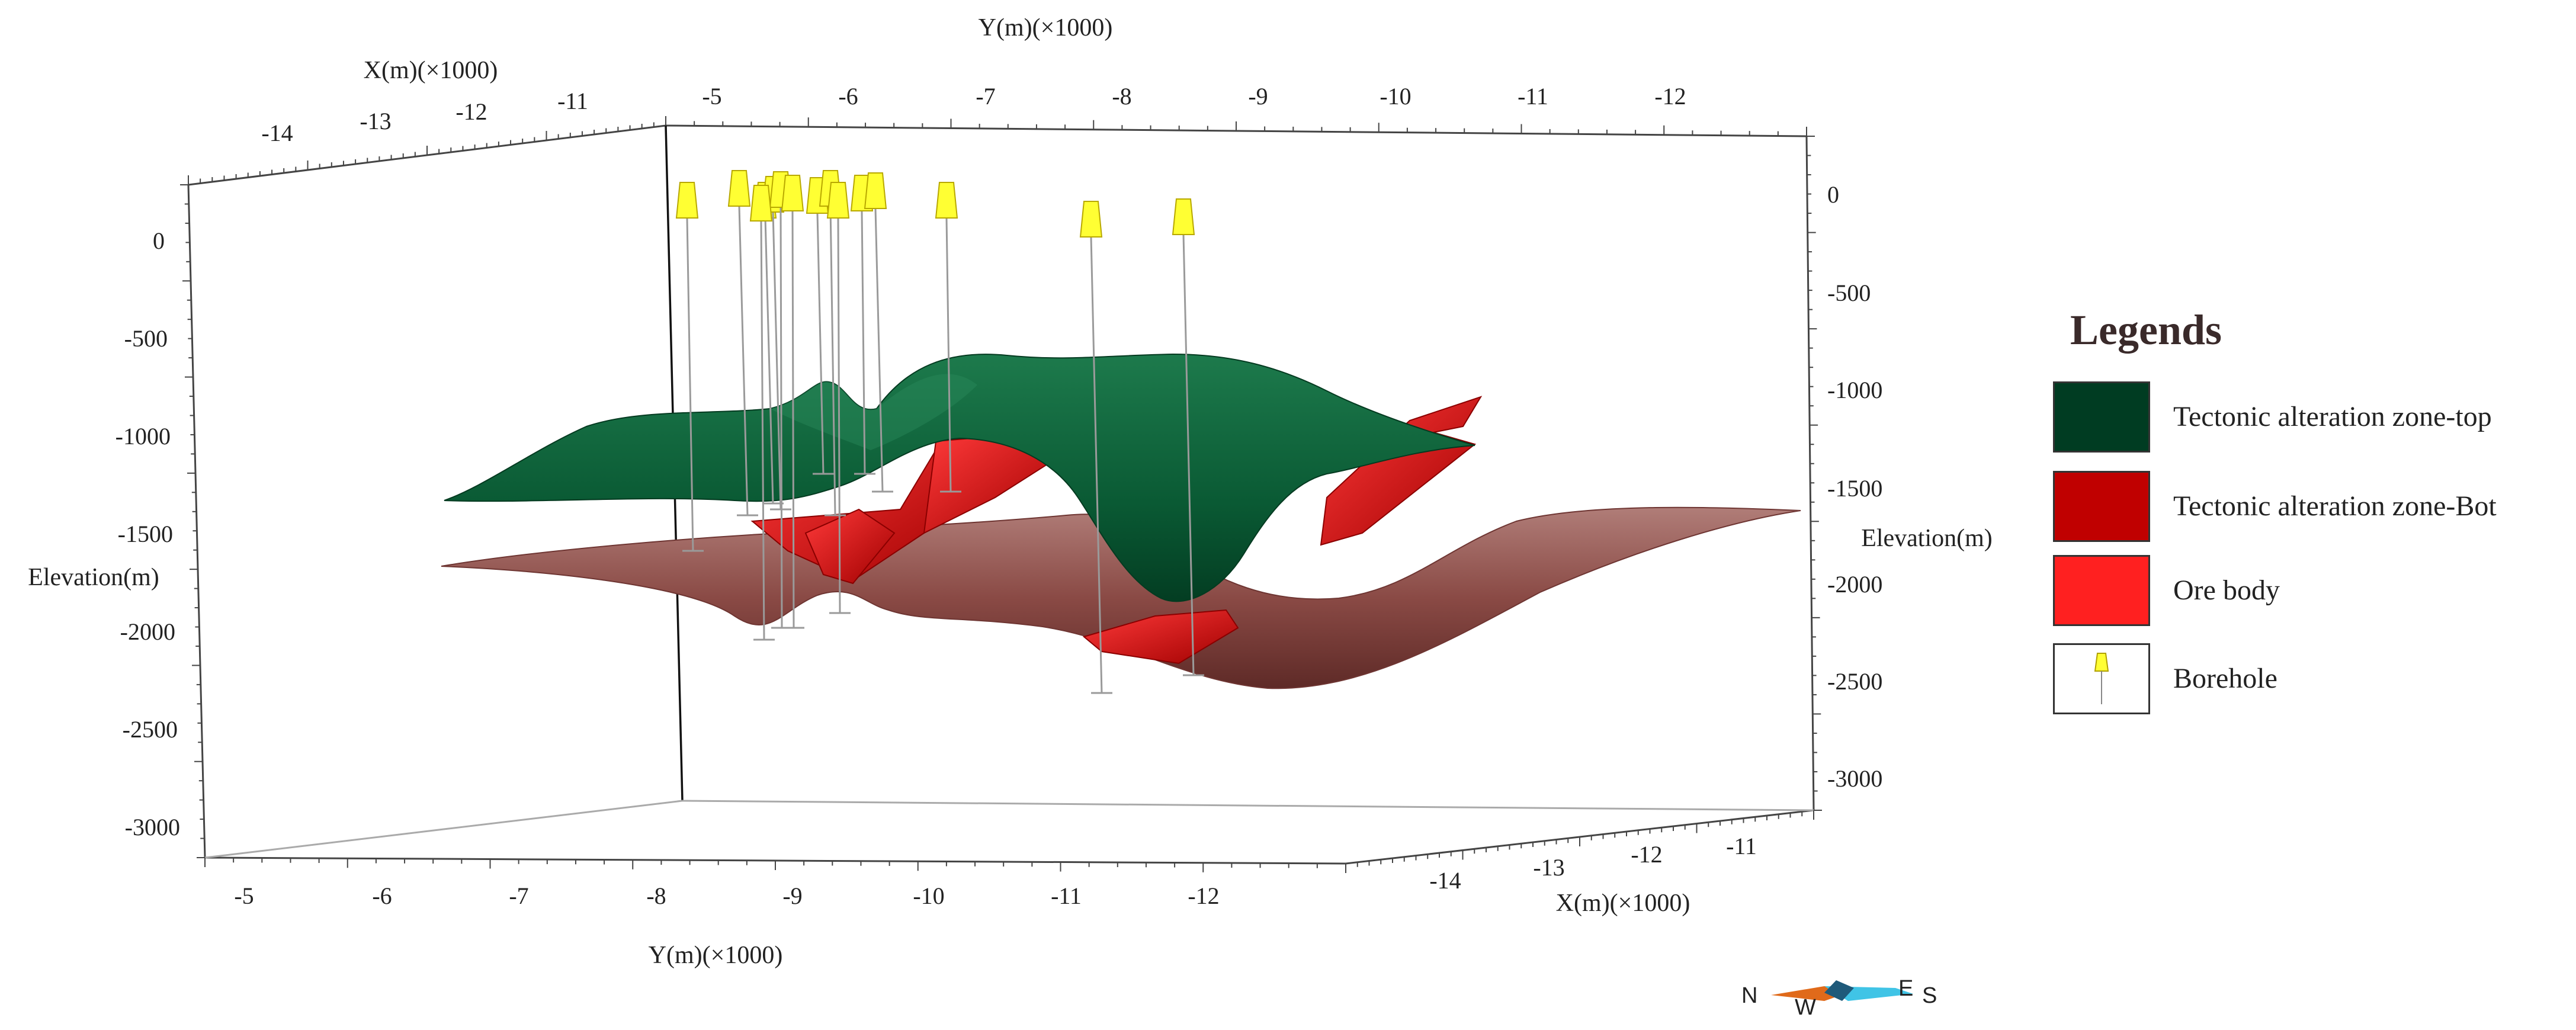  What do you see at coordinates (1046, 28) in the screenshot?
I see `axis-title-top-y: Y(m)(×1000)` at bounding box center [1046, 28].